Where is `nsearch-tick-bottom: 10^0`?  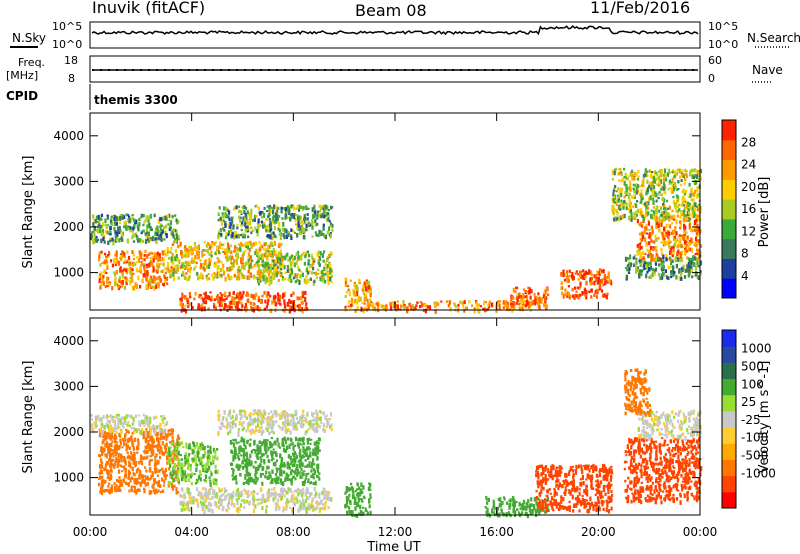 nsearch-tick-bottom: 10^0 is located at coordinates (723, 44).